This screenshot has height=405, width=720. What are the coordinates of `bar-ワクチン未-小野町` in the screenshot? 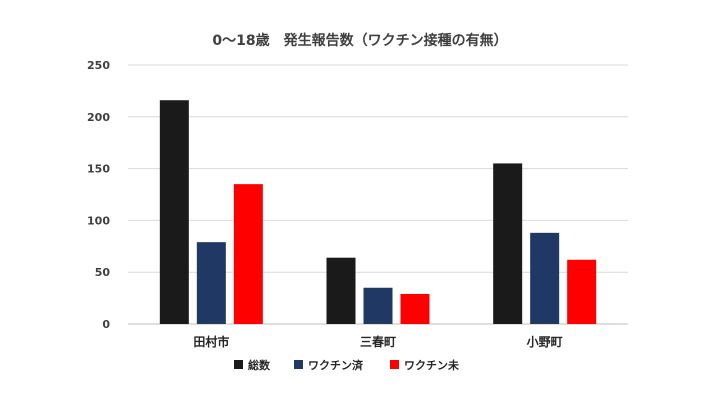 It's located at (582, 291).